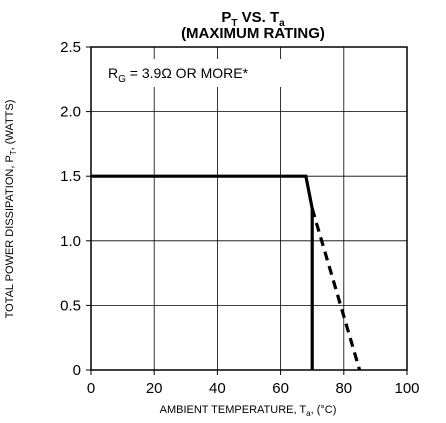 This screenshot has height=423, width=446. What do you see at coordinates (253, 33) in the screenshot?
I see `chart-subtitle: (MAXIMUM RATING)` at bounding box center [253, 33].